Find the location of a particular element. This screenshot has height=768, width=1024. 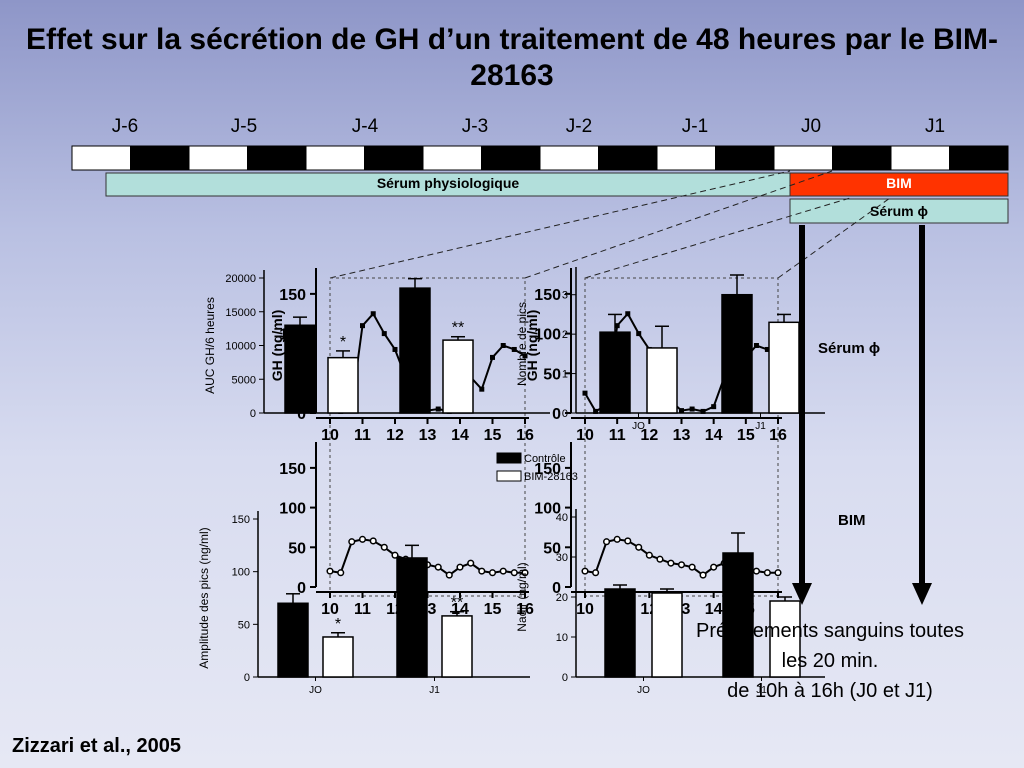

npics-y-tick-label: 3 is located at coordinates (565, 296).